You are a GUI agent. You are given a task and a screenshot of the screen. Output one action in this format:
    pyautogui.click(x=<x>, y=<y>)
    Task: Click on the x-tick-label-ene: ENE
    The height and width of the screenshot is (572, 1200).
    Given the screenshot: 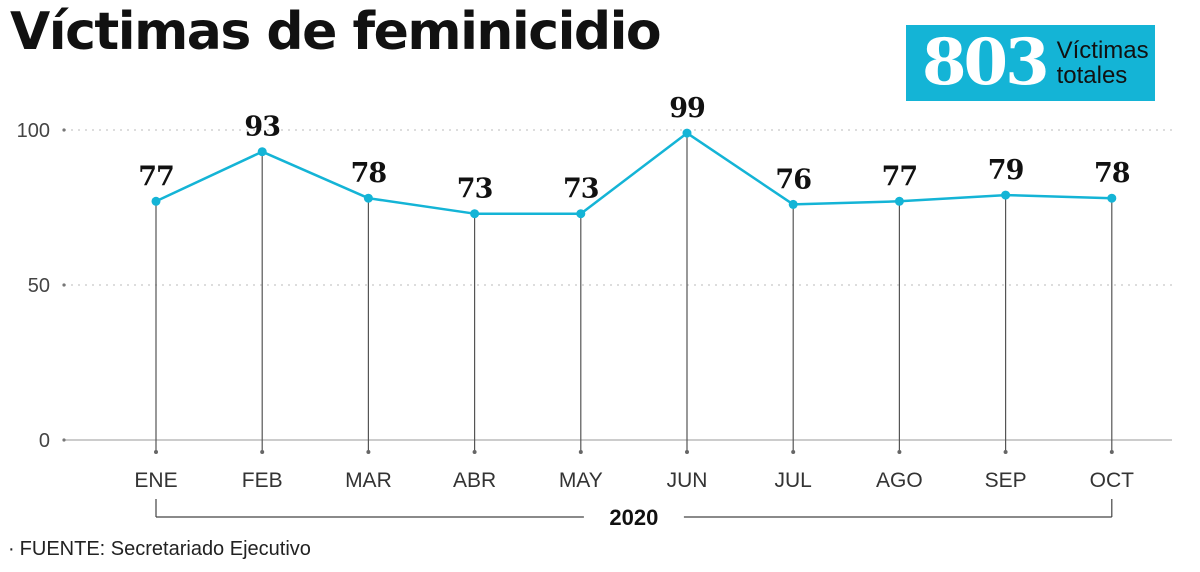 What is the action you would take?
    pyautogui.click(x=155, y=480)
    